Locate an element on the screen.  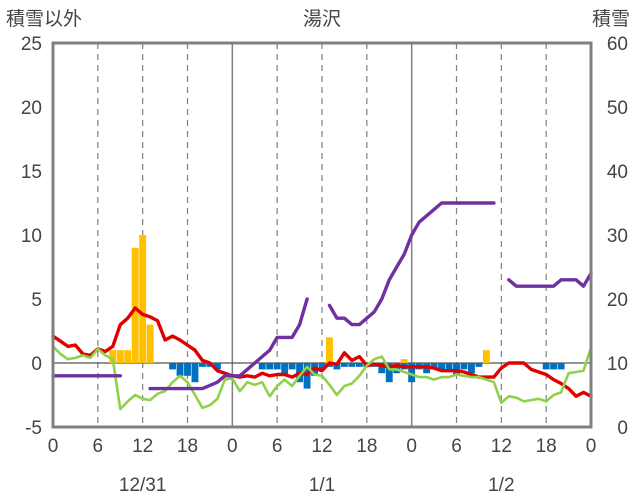
chart-title: 湯沢 is located at coordinates (322, 19).